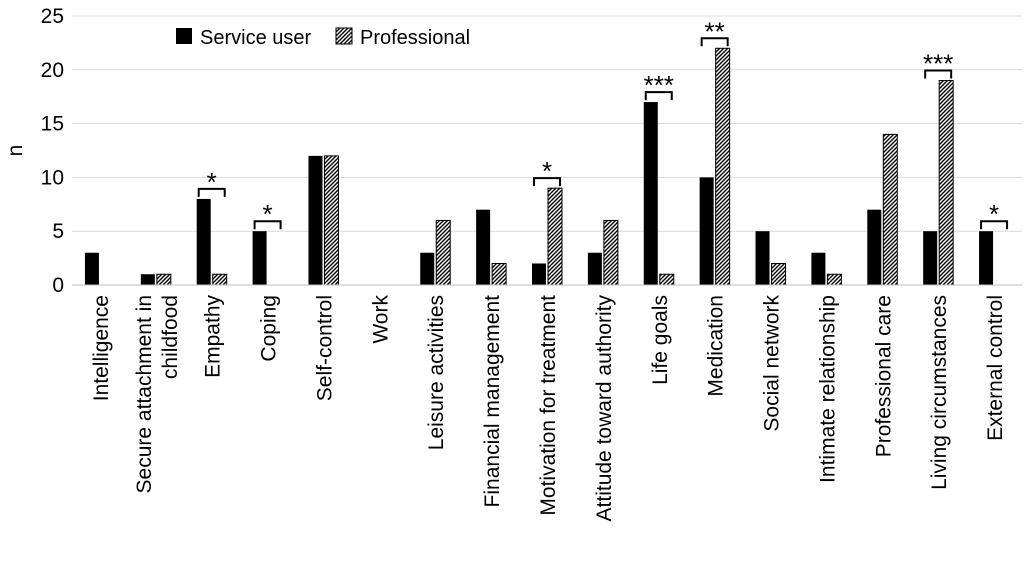 This screenshot has height=583, width=1030. I want to click on x-tick-label: Life goals, so click(660, 340).